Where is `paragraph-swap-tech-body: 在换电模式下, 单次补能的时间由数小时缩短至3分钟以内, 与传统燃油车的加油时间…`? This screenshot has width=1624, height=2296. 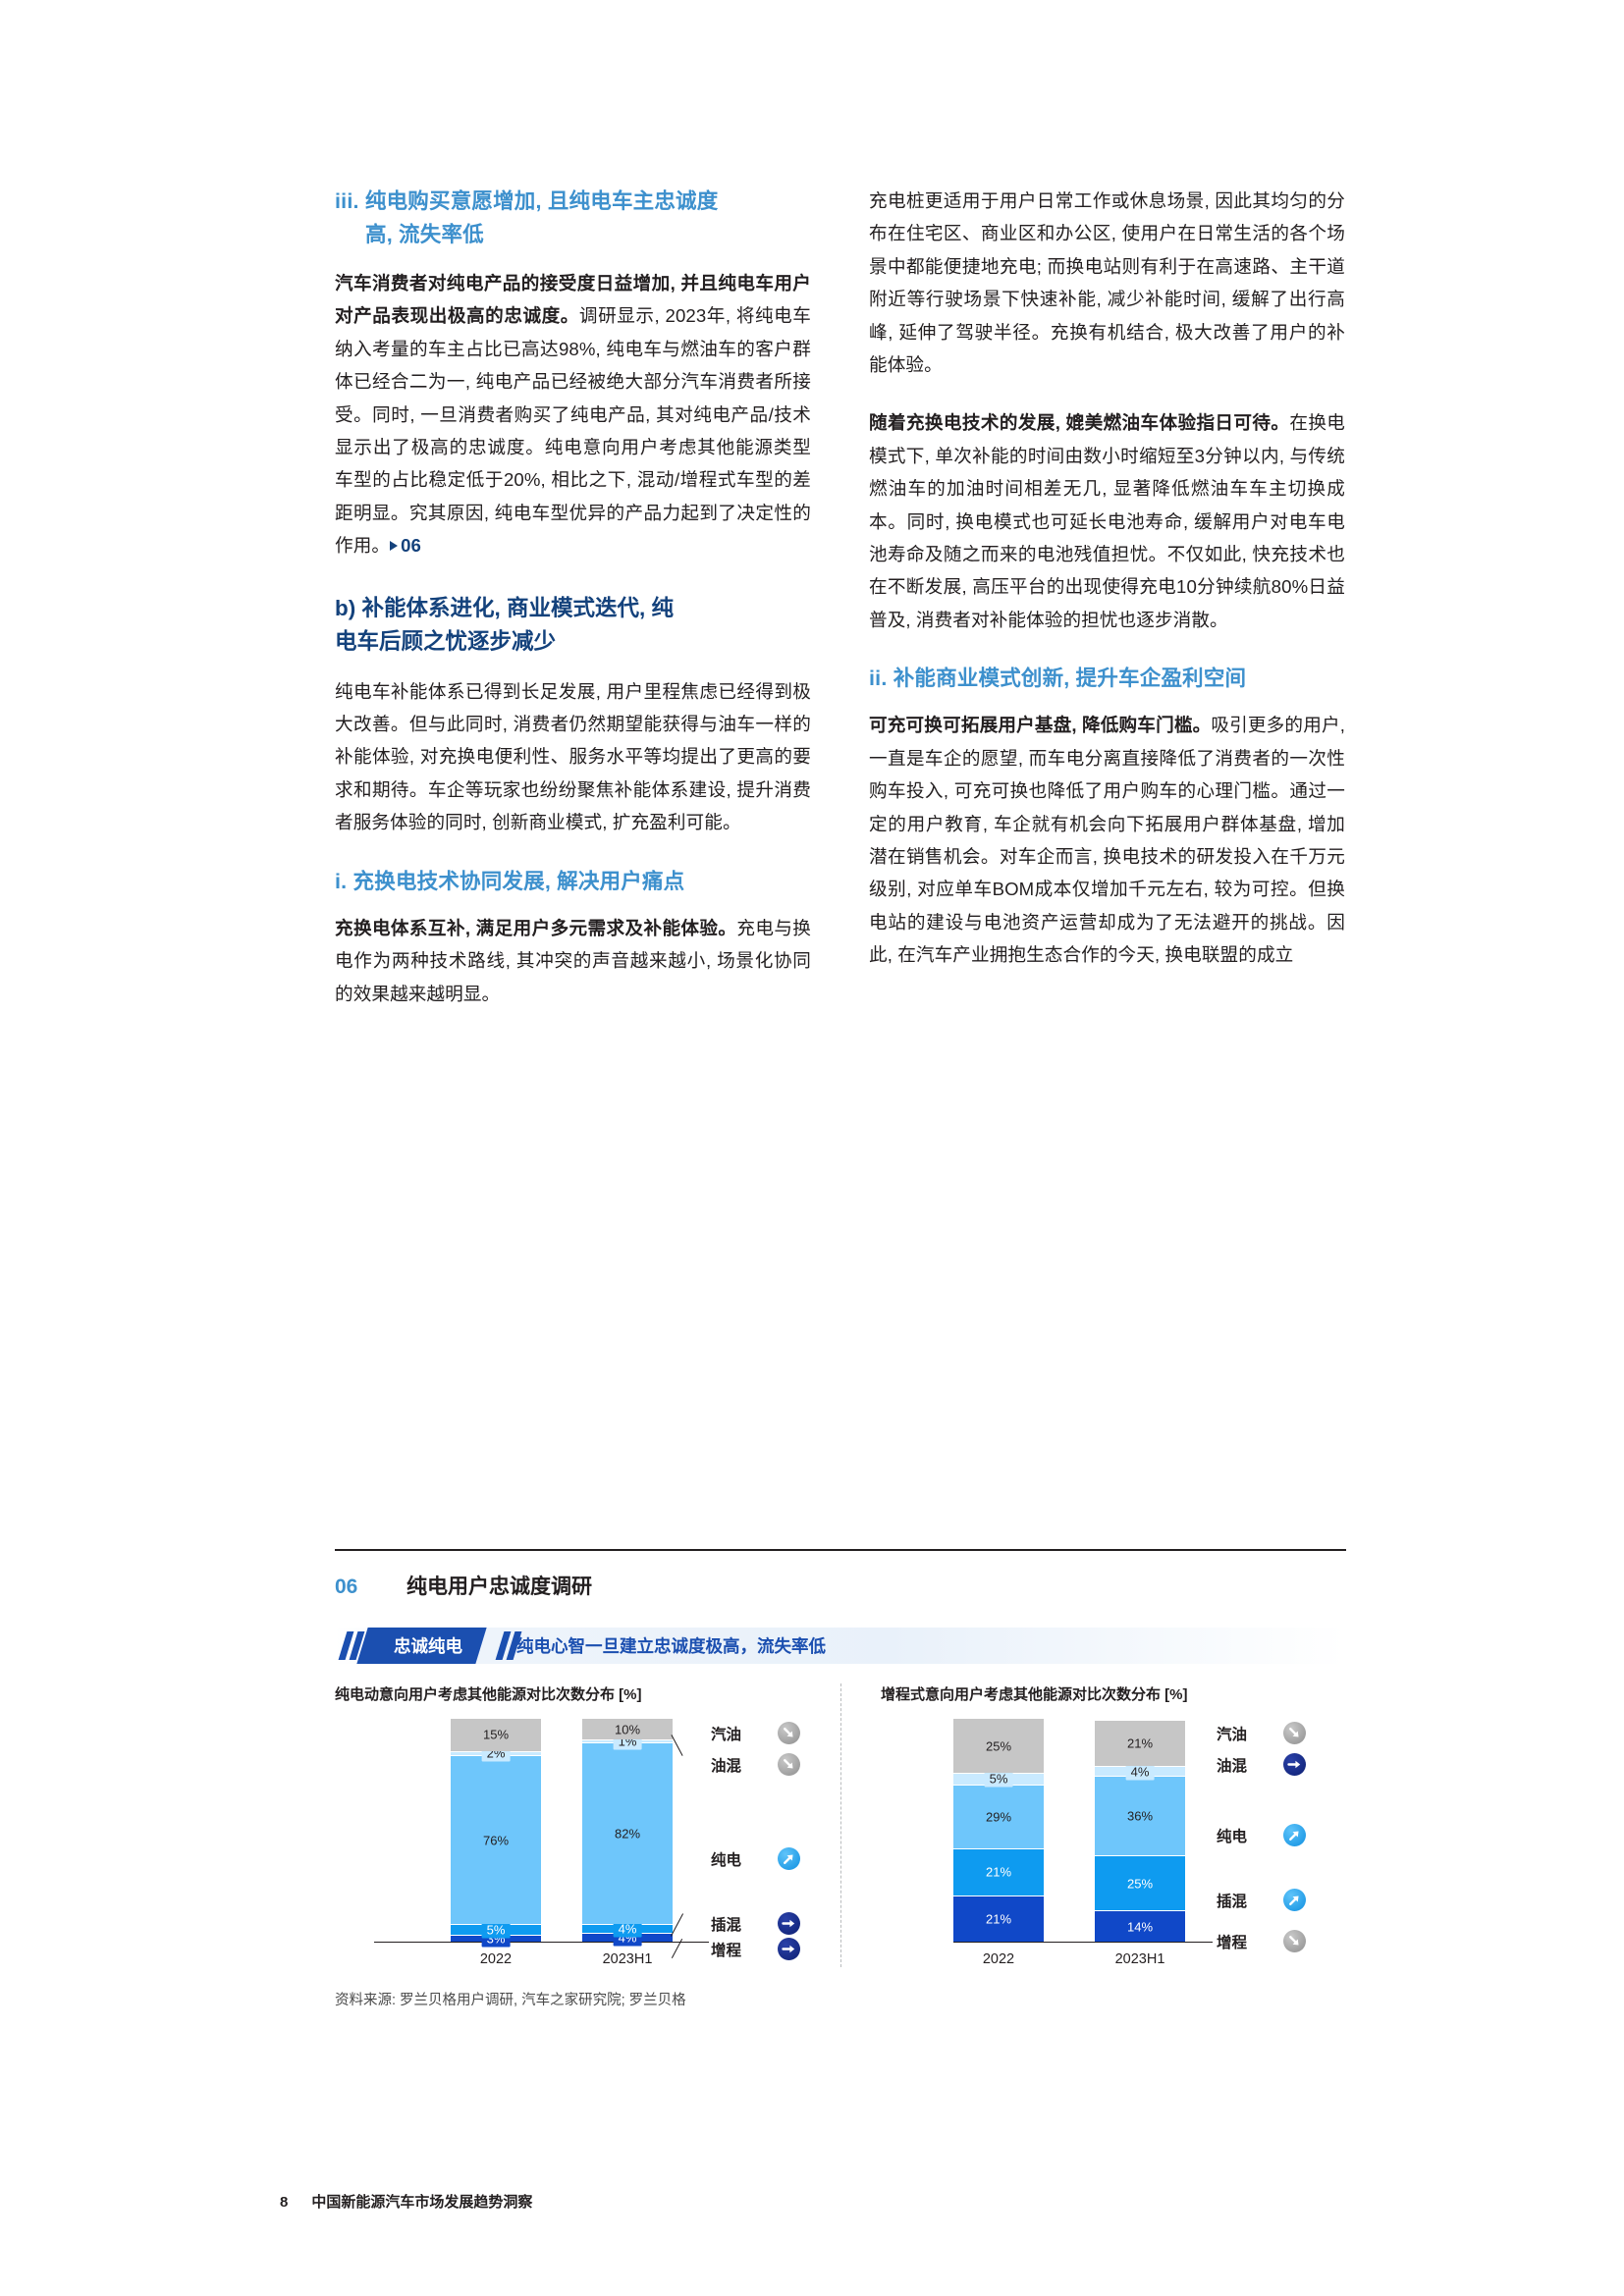 paragraph-swap-tech-body: 在换电模式下, 单次补能的时间由数小时缩短至3分钟以内, 与传统燃油车的加油时间… is located at coordinates (1107, 521).